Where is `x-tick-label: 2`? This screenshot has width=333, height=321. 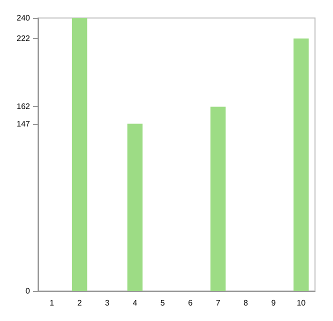
x-tick-label: 2 is located at coordinates (79, 303).